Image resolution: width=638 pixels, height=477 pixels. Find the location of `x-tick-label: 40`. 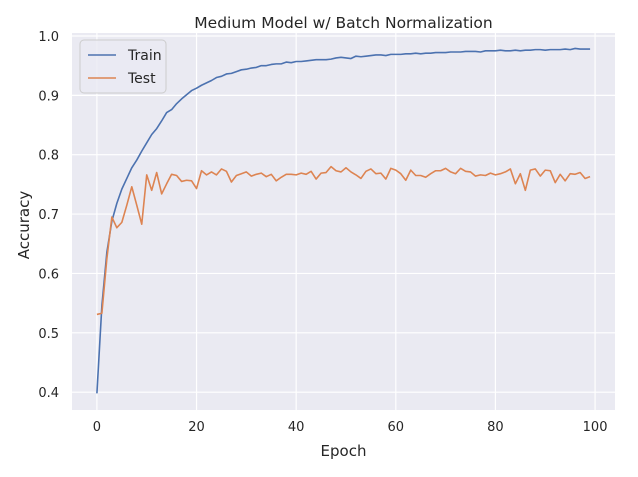

x-tick-label: 40 is located at coordinates (296, 427).